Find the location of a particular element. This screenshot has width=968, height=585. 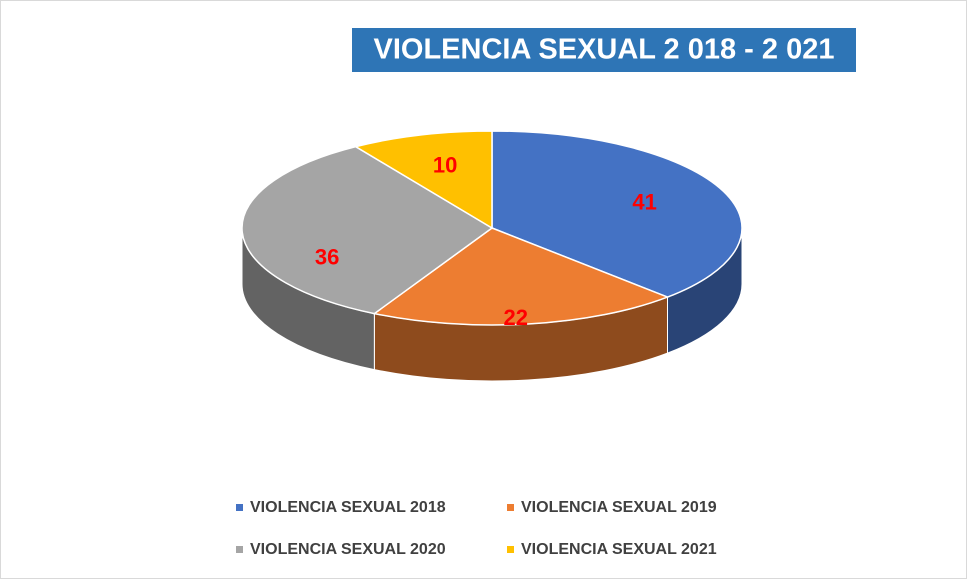

legend-label: VIOLENCIA SEXUAL 2018 is located at coordinates (348, 507).